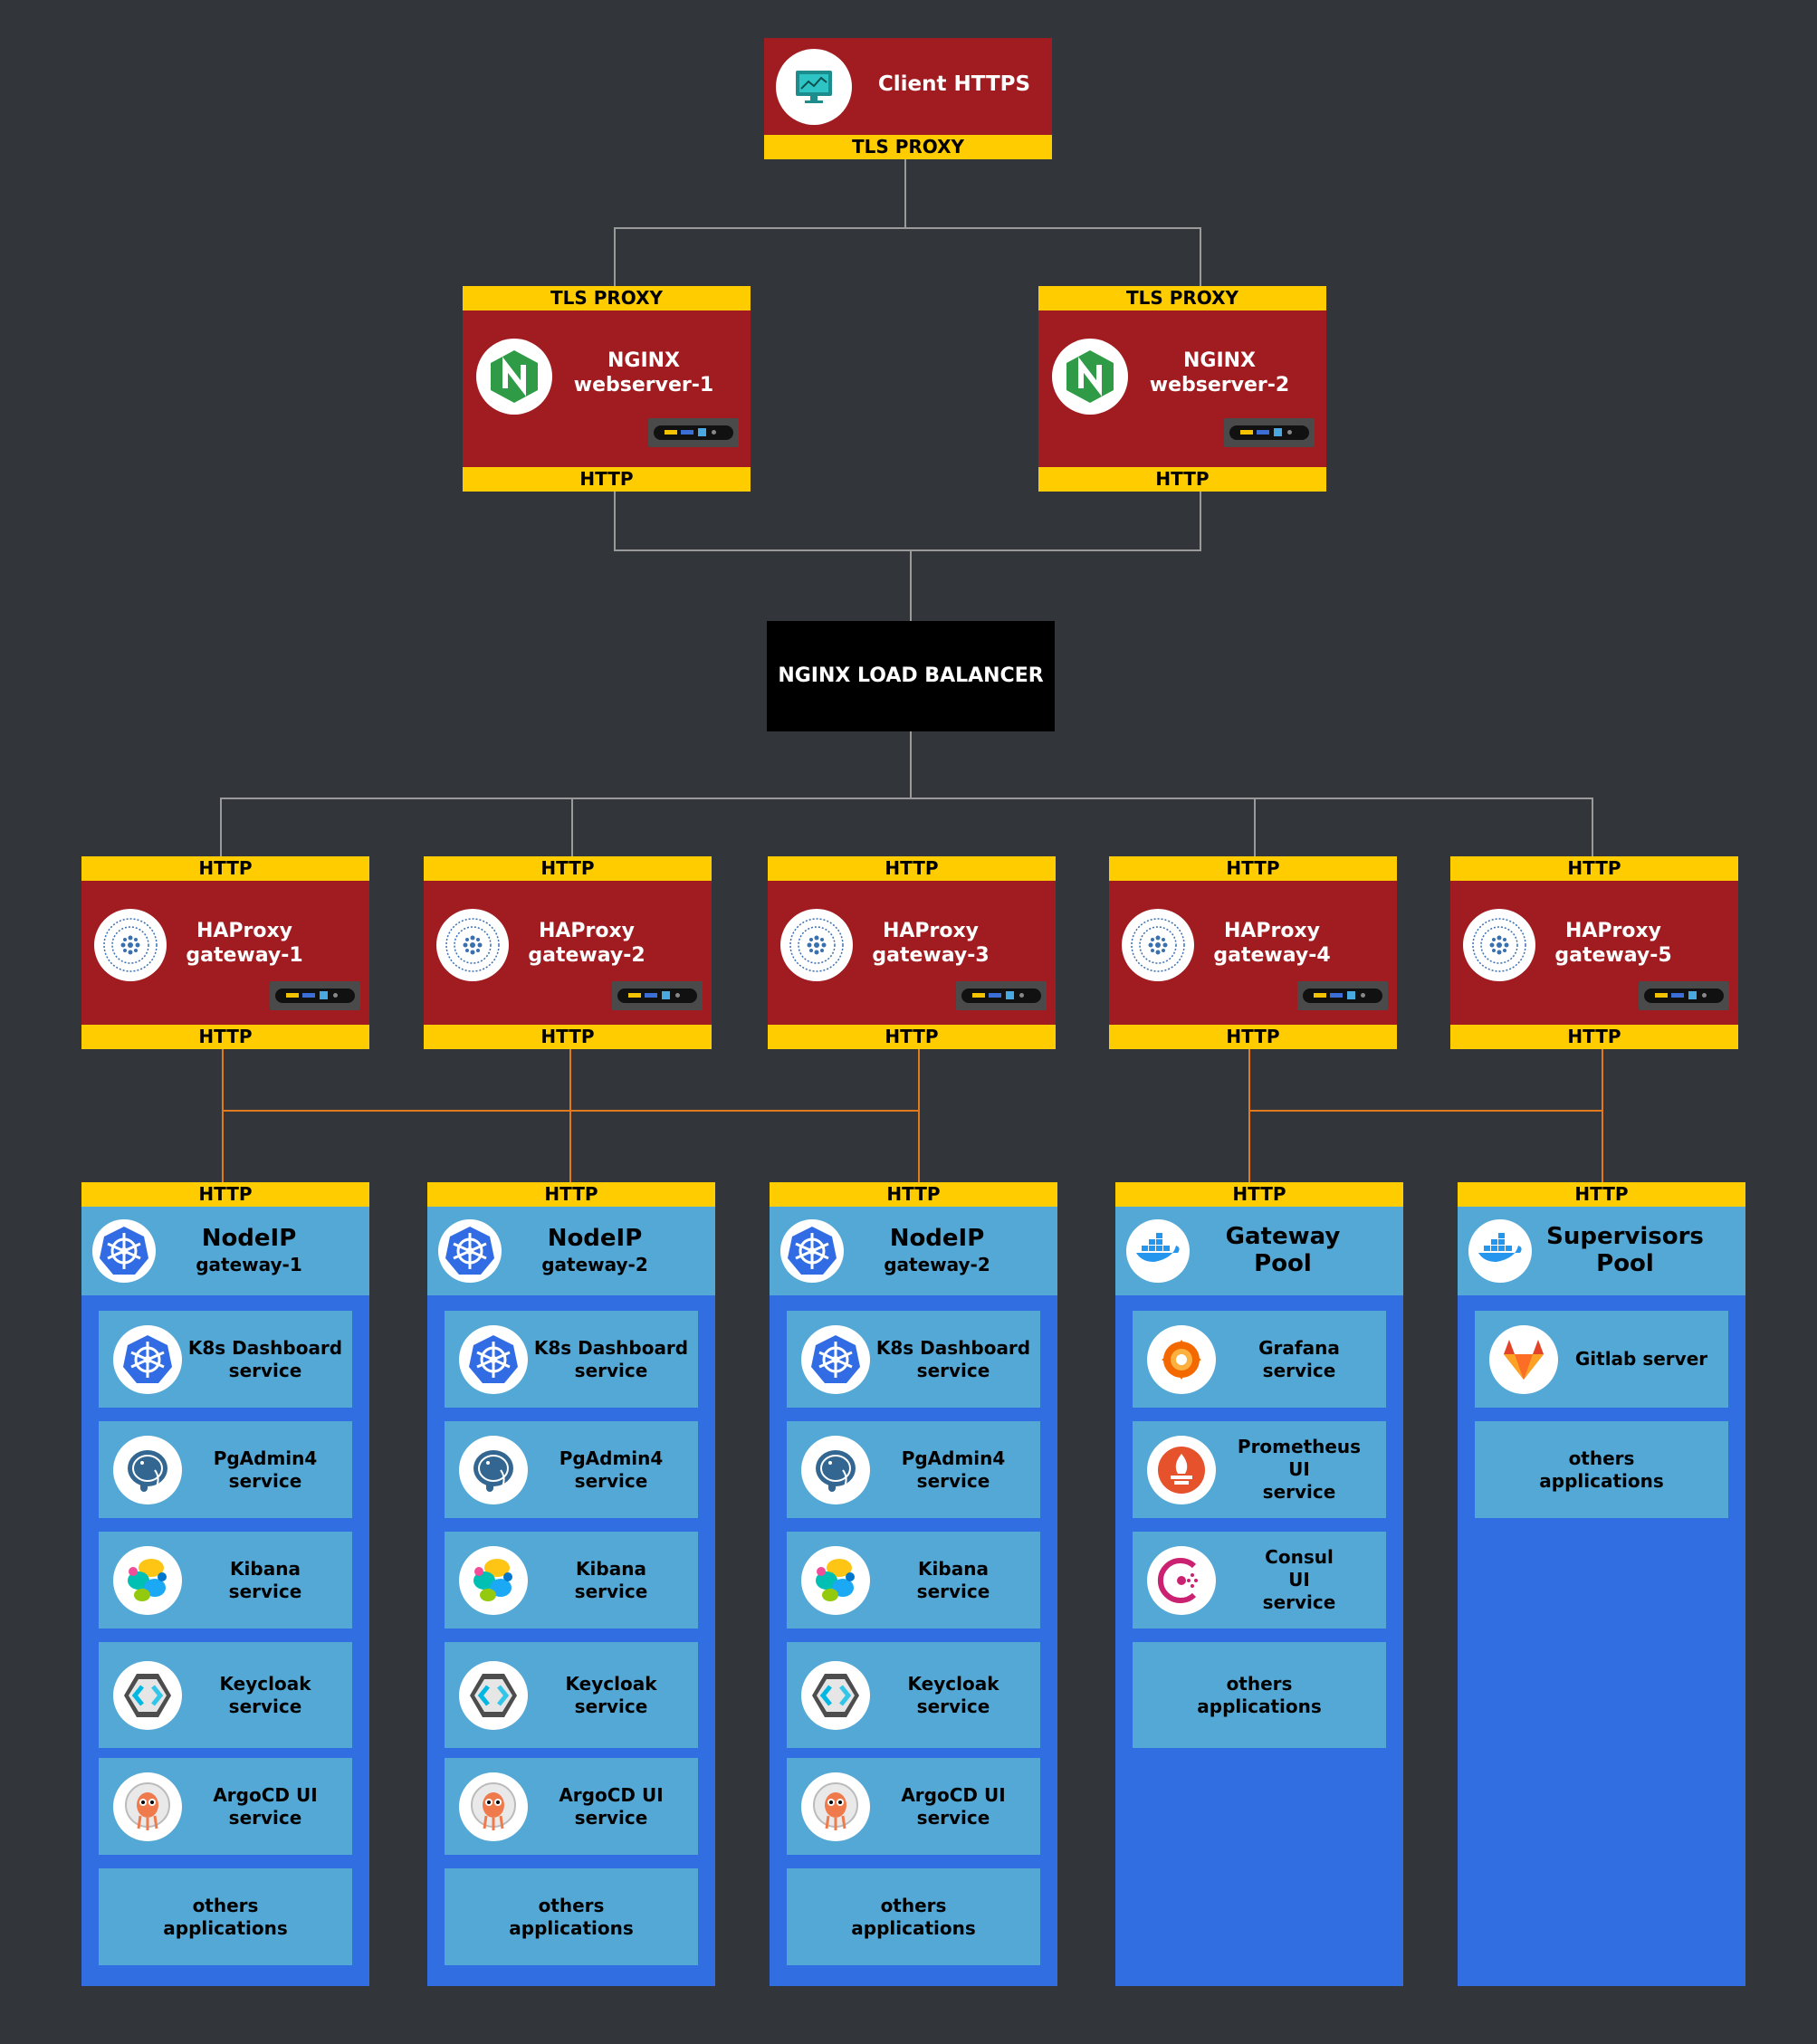 The height and width of the screenshot is (2044, 1817). I want to click on service-card: Grafana service, so click(1259, 1359).